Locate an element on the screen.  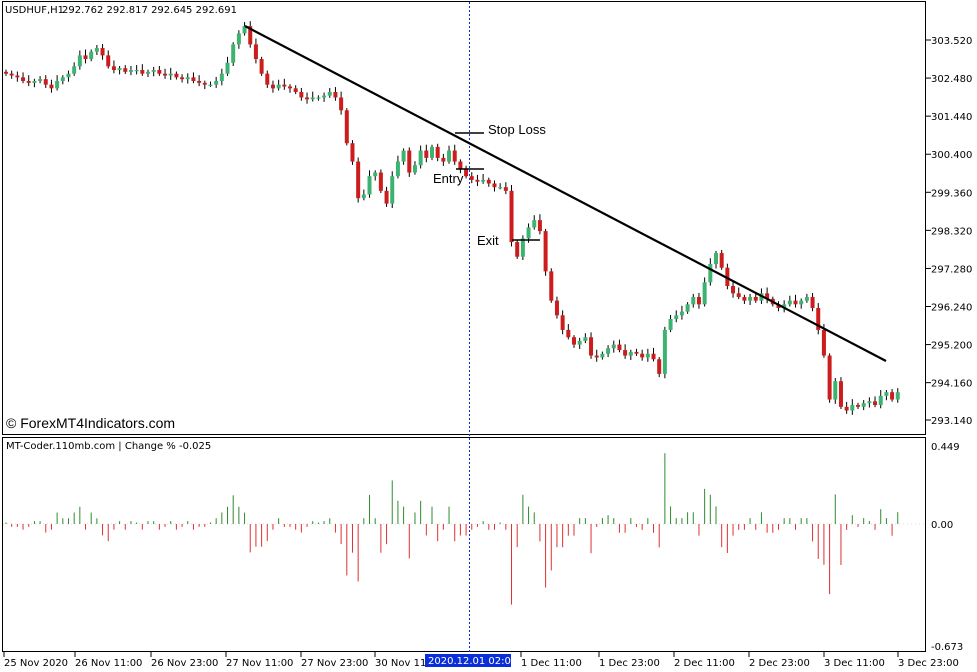
price-tick-label: 300.400 is located at coordinates (951, 155).